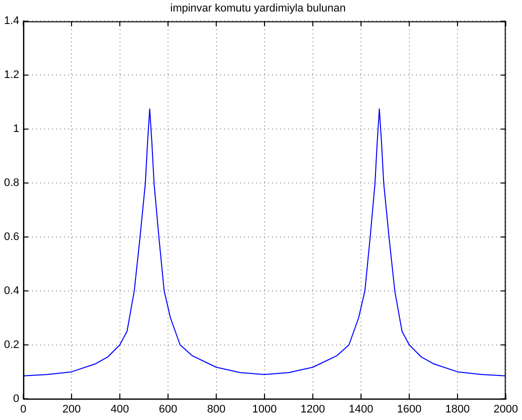 The image size is (522, 420). Describe the element at coordinates (258, 8) in the screenshot. I see `chart-title: impinvar komutu yardimiyla bulunan` at that location.